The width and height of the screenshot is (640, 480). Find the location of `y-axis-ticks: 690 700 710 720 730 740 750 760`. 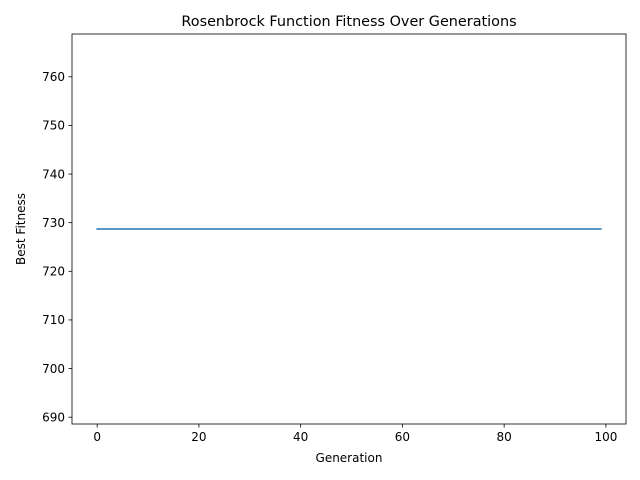

y-axis-ticks: 690 700 710 720 730 740 750 760 is located at coordinates (57, 247).